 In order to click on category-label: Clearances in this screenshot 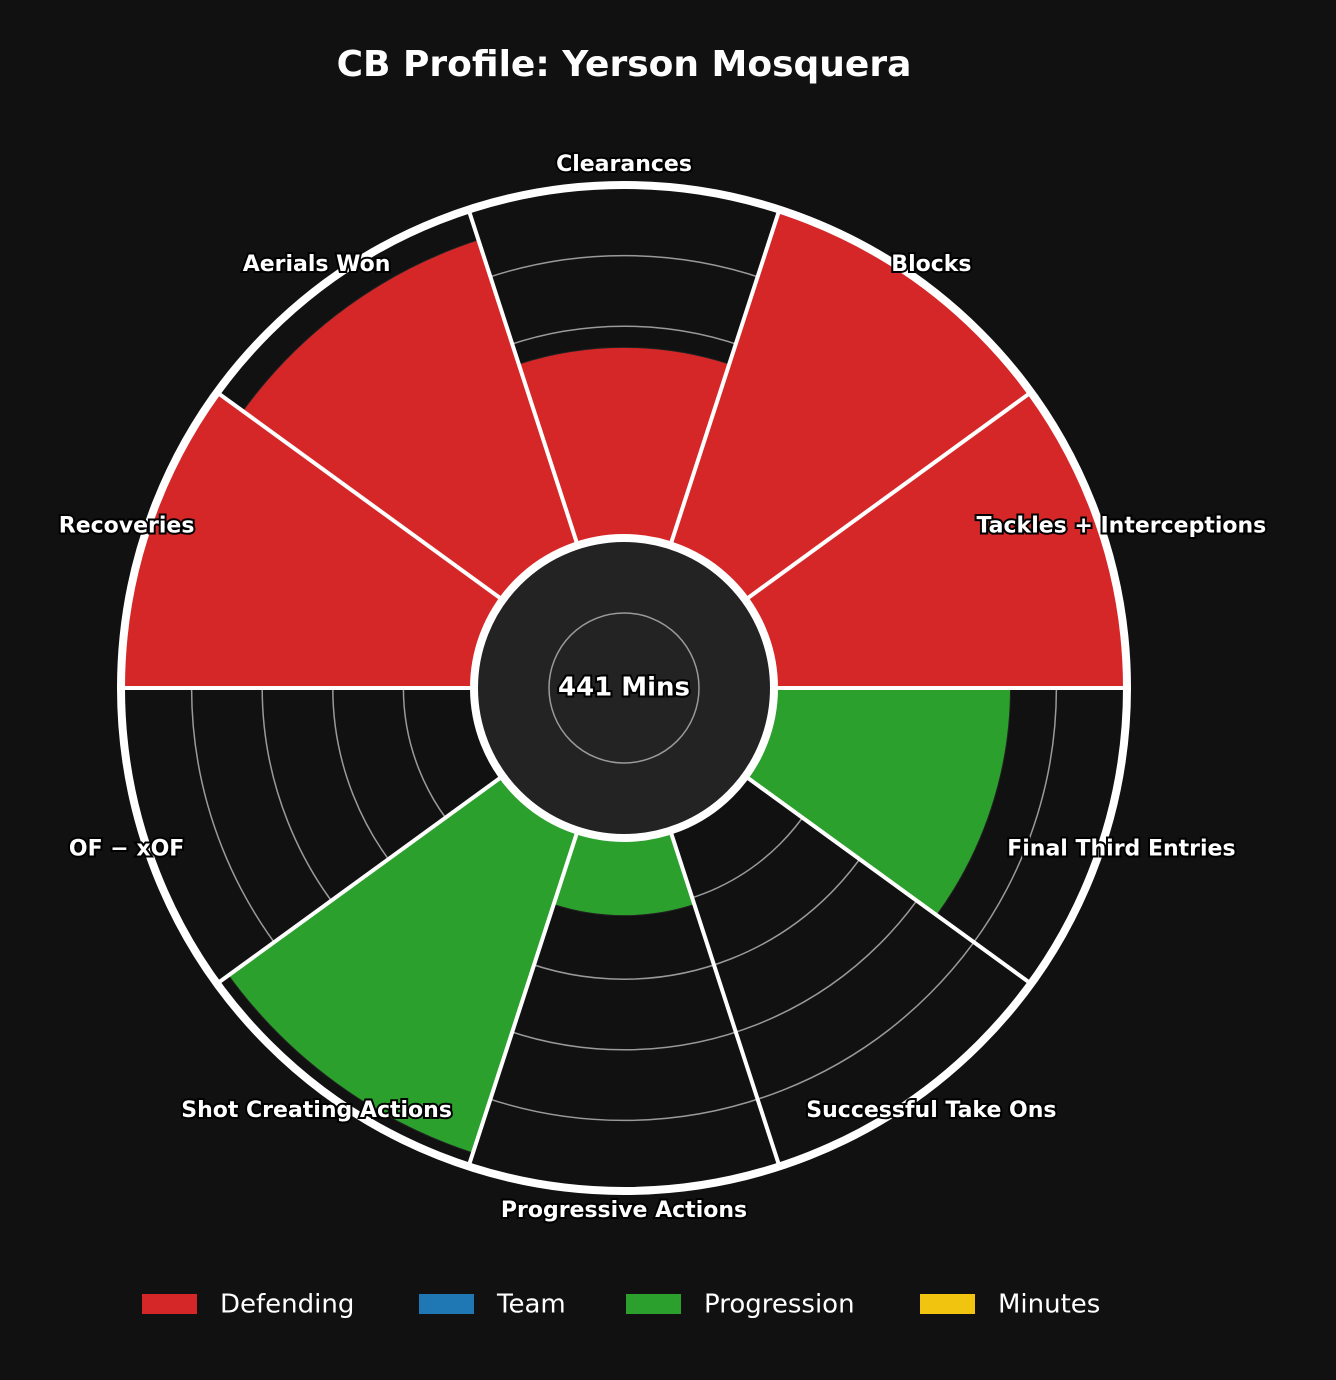, I will do `click(624, 164)`.